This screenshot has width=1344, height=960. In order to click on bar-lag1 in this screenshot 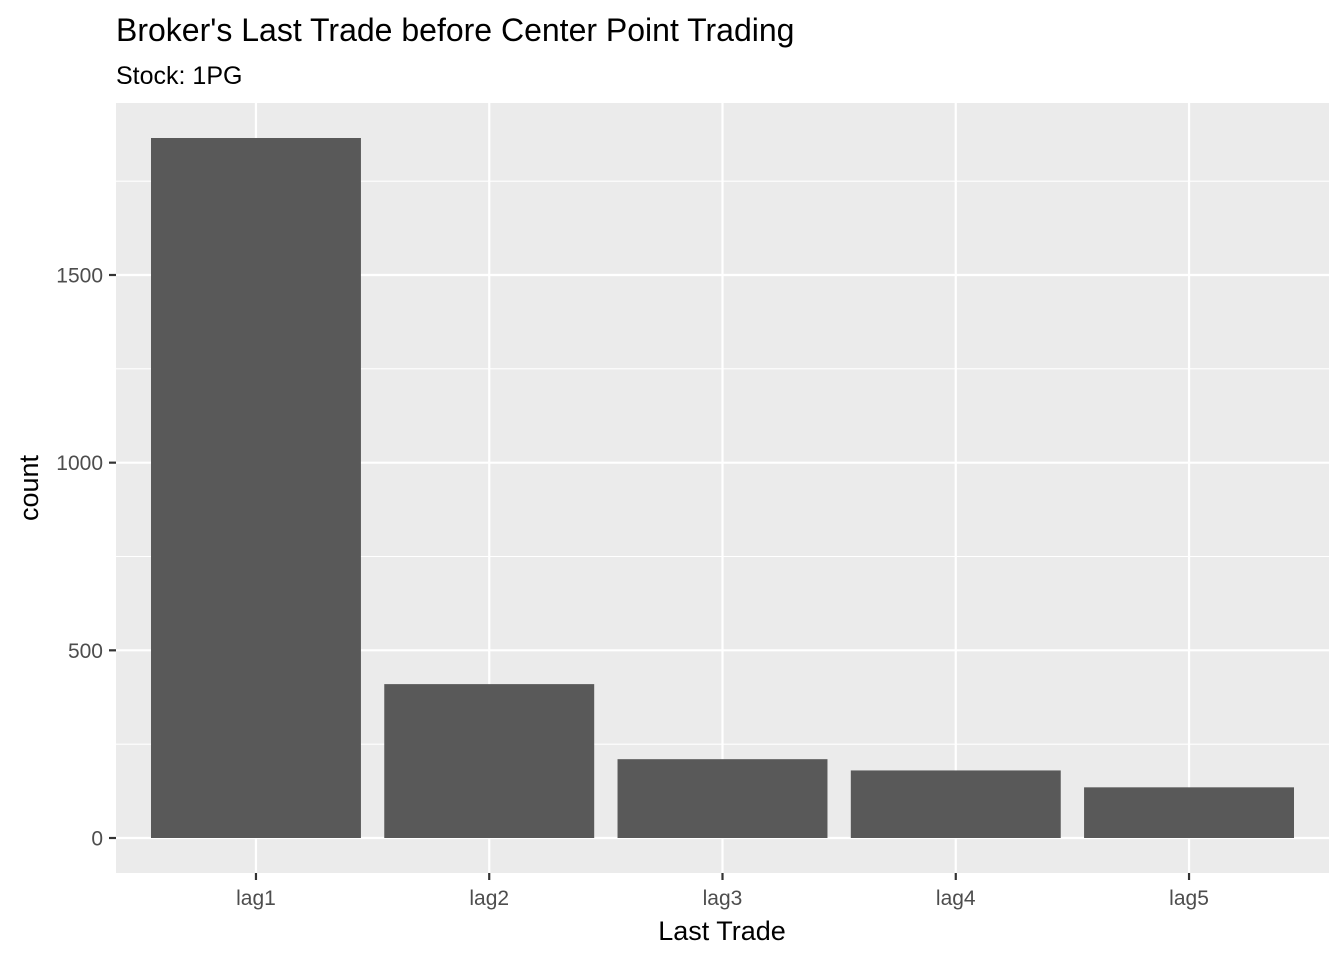, I will do `click(255, 488)`.